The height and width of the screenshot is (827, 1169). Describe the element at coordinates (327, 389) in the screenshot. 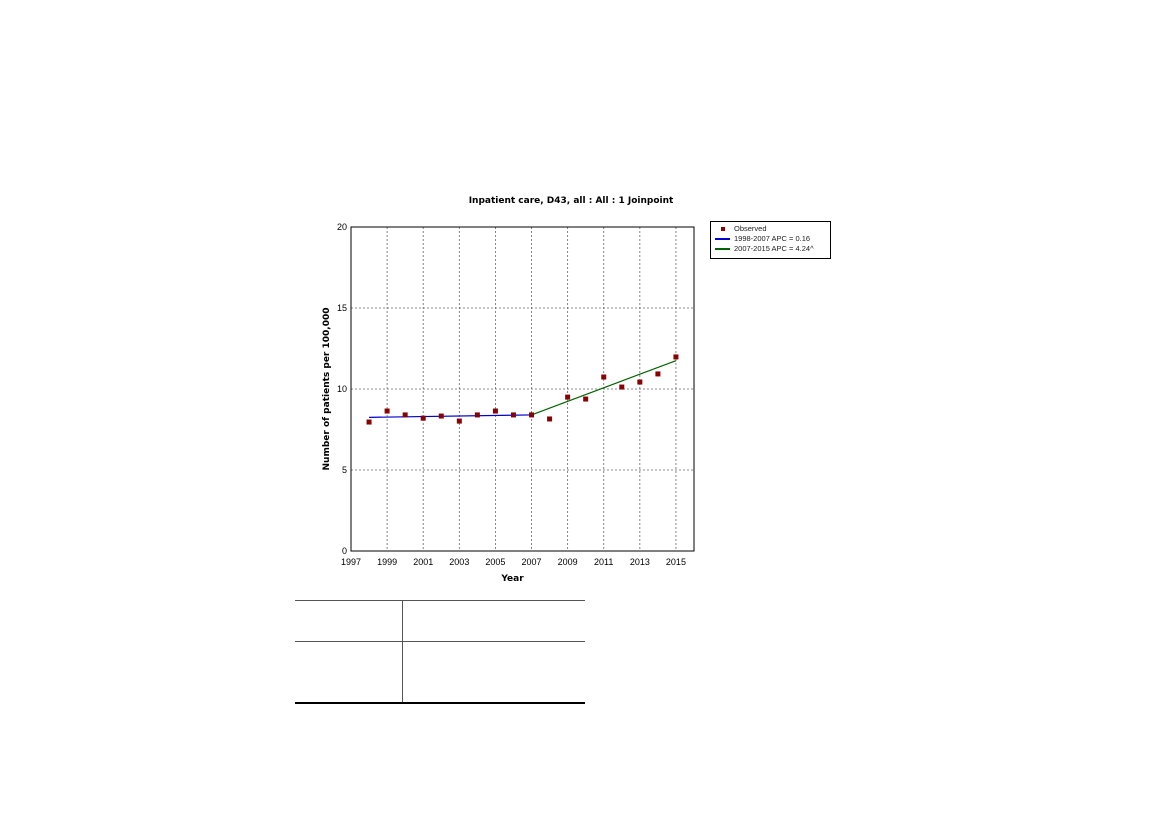

I see `y-axis-label: Number of patients per 100,000` at that location.